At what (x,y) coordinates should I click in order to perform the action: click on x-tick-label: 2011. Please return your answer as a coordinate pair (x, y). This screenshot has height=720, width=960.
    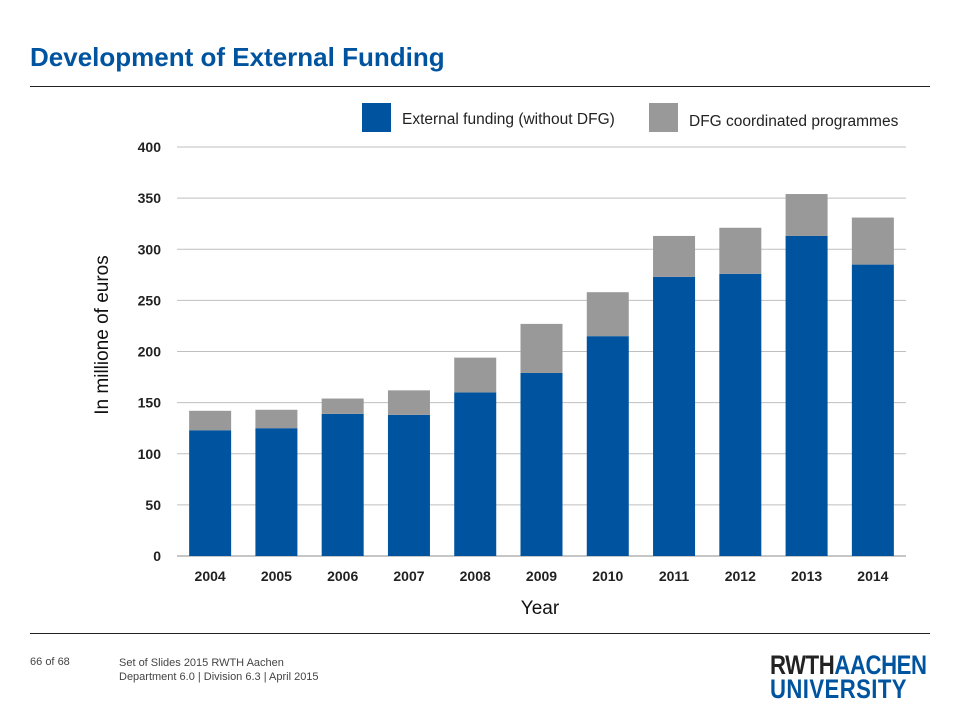
    Looking at the image, I should click on (674, 576).